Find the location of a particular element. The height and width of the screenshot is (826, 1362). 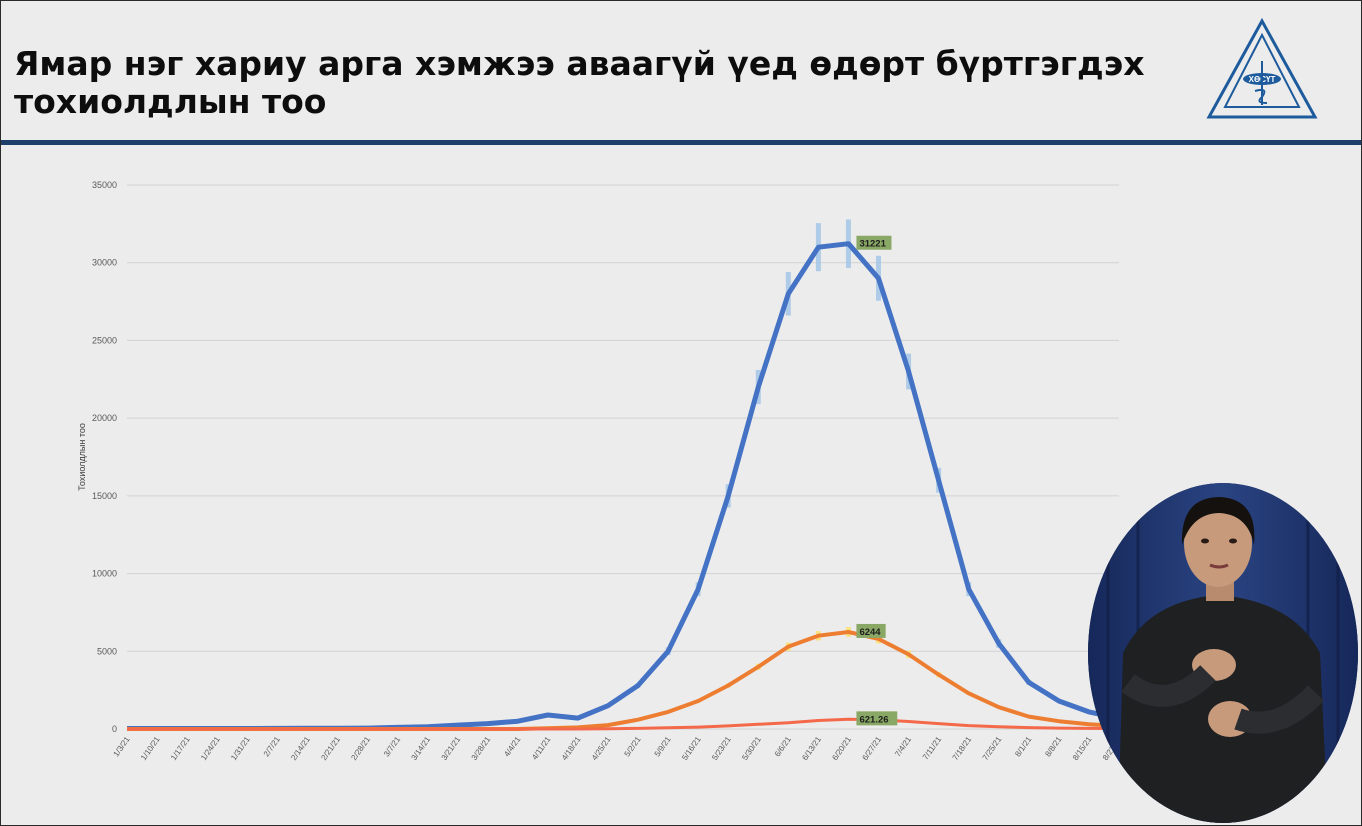

x-tick-label: 5/30/21 is located at coordinates (751, 748).